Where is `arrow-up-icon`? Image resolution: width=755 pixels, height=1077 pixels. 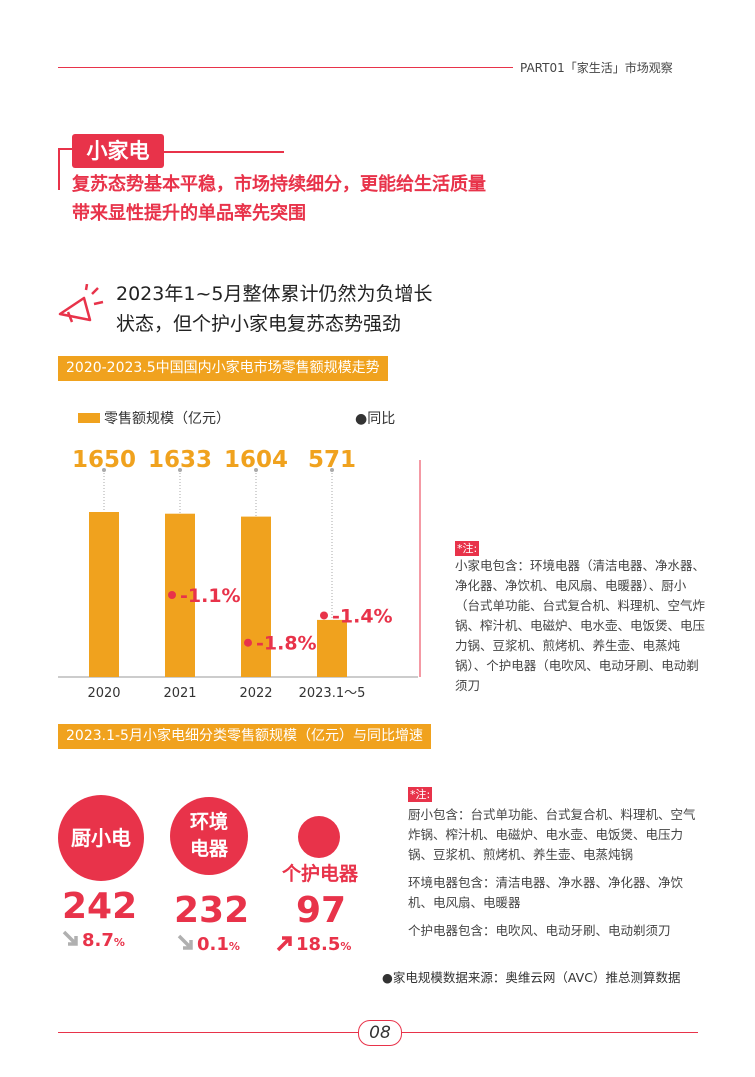
arrow-up-icon is located at coordinates (284, 944).